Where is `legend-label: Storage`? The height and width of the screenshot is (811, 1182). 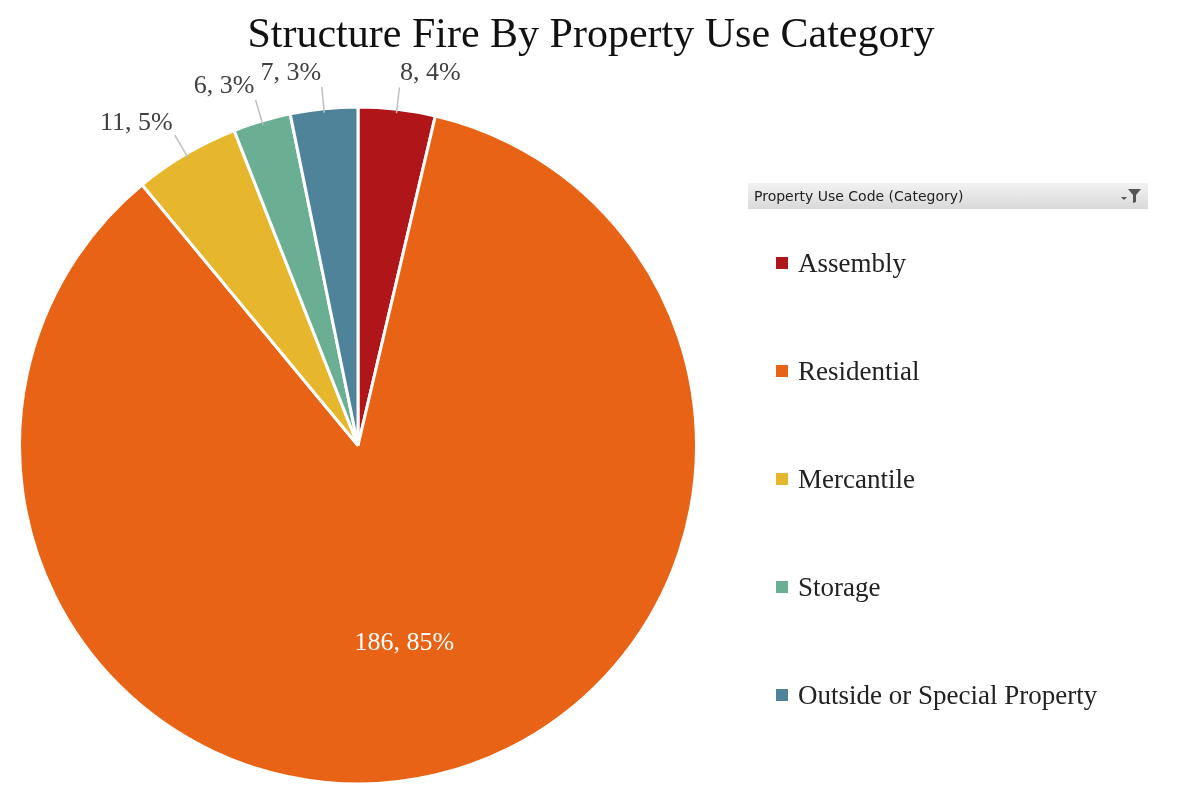 legend-label: Storage is located at coordinates (839, 587).